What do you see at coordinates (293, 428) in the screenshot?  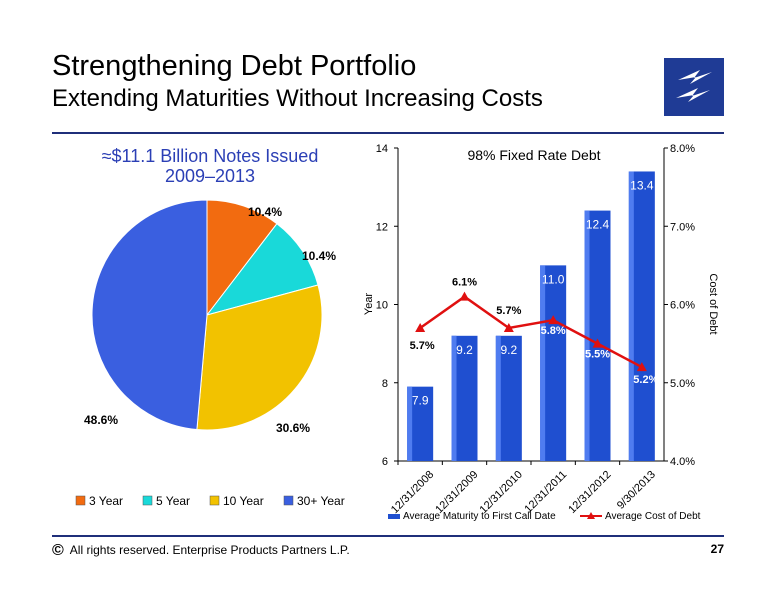 I see `pie-data-label: 30.6%` at bounding box center [293, 428].